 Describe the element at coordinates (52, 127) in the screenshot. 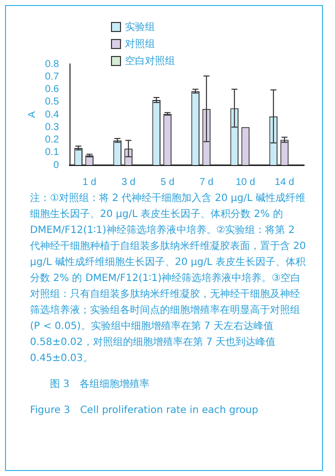

I see `y-tick-label: 0.3` at that location.